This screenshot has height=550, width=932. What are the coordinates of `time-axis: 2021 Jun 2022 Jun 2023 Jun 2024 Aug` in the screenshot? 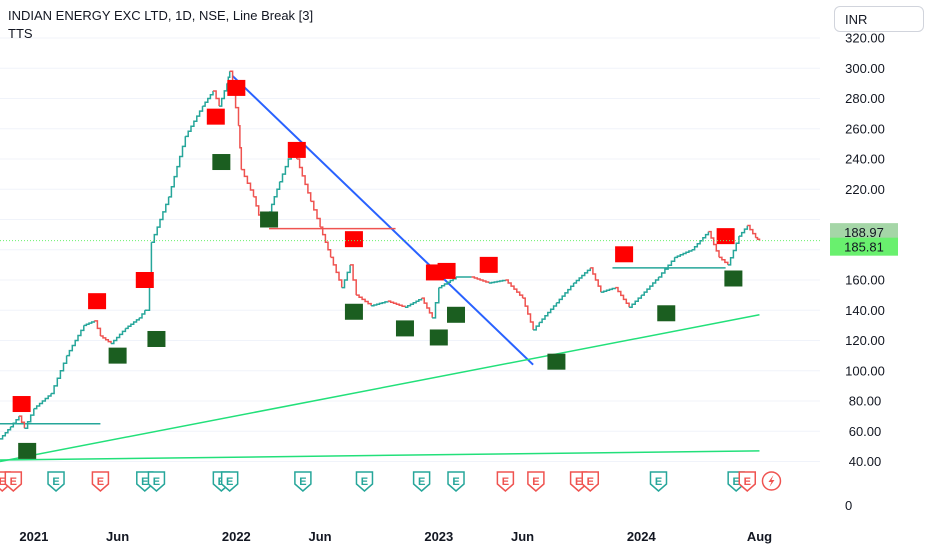 It's located at (395, 536).